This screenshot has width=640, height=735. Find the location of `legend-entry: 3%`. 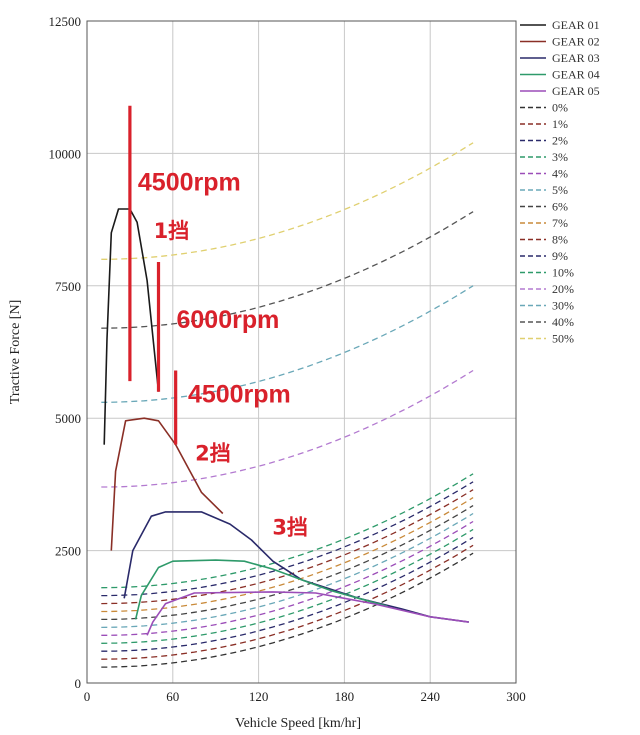

legend-entry: 3% is located at coordinates (560, 157).